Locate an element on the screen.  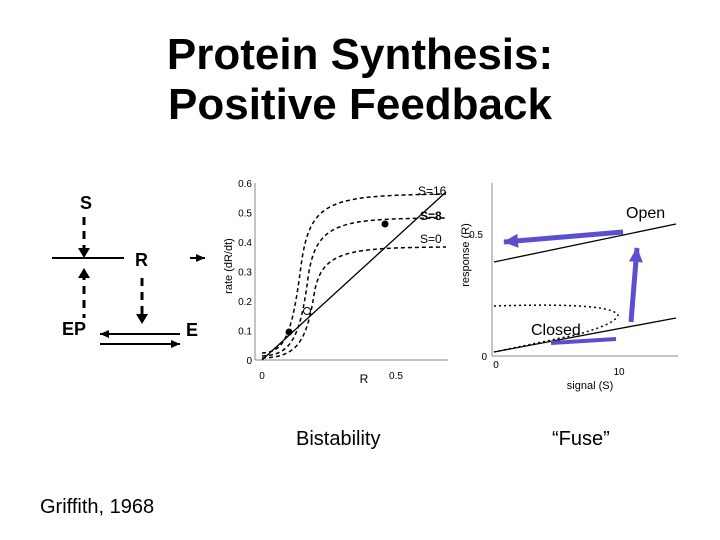
curve-s0 is located at coordinates (354, 302).